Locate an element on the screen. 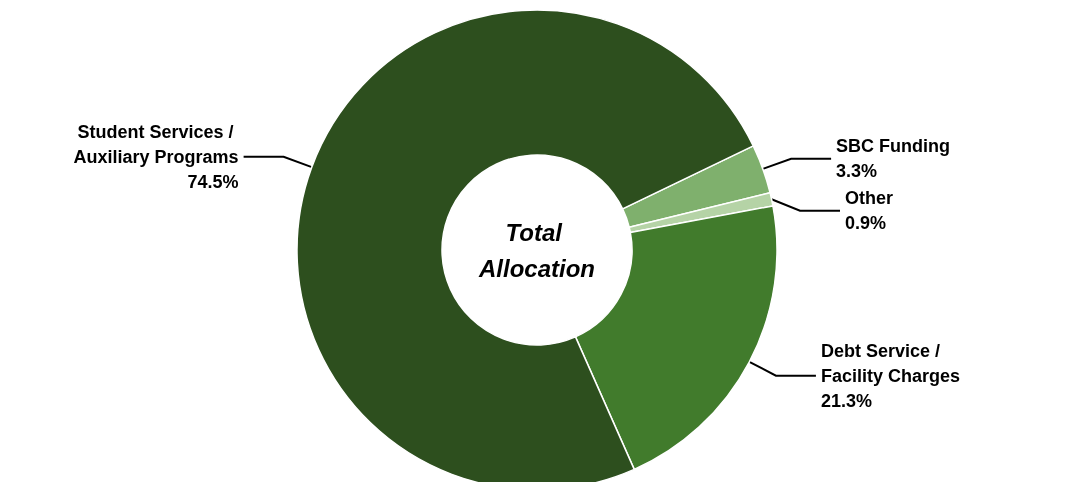 The height and width of the screenshot is (482, 1065). slice-label: Other is located at coordinates (869, 198).